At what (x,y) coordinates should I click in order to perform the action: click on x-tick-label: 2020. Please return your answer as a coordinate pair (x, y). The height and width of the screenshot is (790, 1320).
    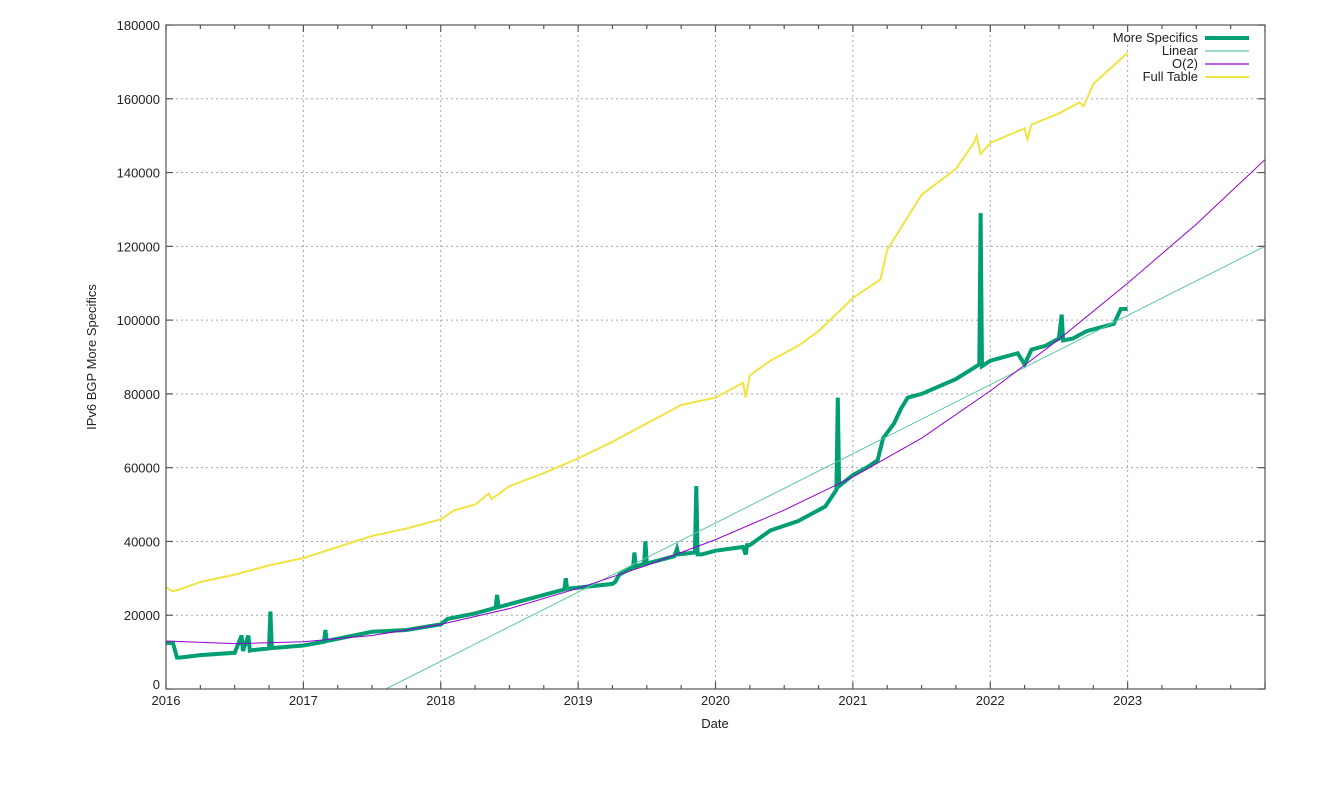
    Looking at the image, I should click on (715, 700).